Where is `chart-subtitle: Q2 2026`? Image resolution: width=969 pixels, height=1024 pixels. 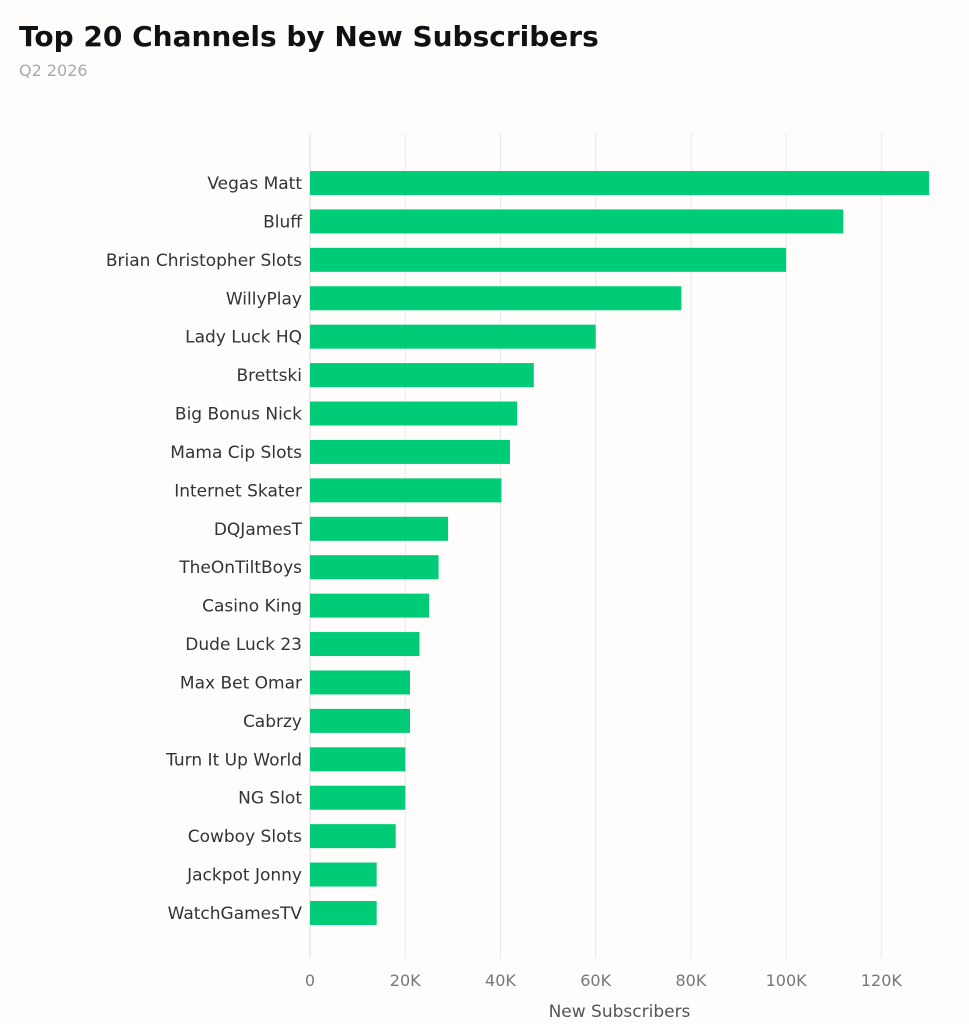 chart-subtitle: Q2 2026 is located at coordinates (53, 70).